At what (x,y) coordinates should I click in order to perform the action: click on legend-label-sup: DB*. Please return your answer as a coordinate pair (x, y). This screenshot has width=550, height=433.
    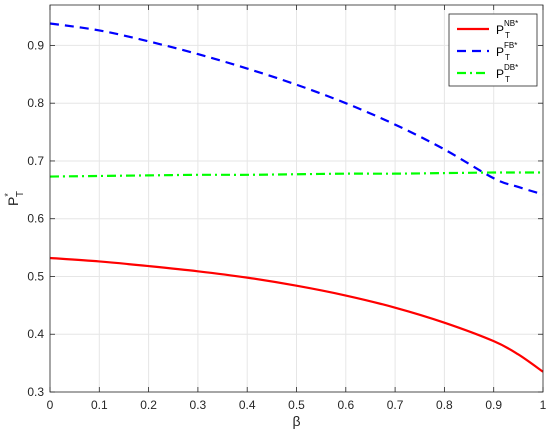
    Looking at the image, I should click on (511, 67).